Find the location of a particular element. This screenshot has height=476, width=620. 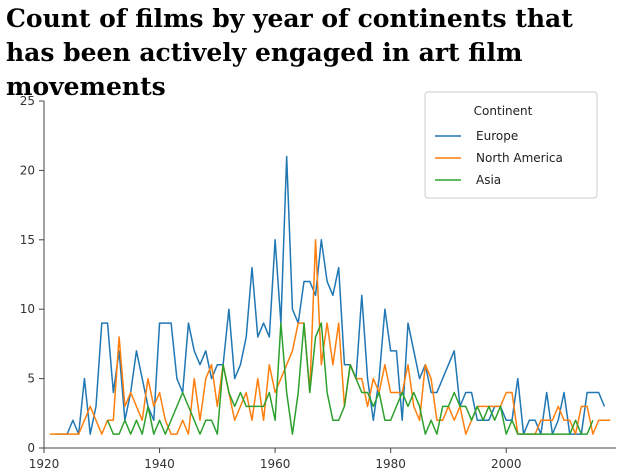

y-tick-label: 15 is located at coordinates (27, 240).